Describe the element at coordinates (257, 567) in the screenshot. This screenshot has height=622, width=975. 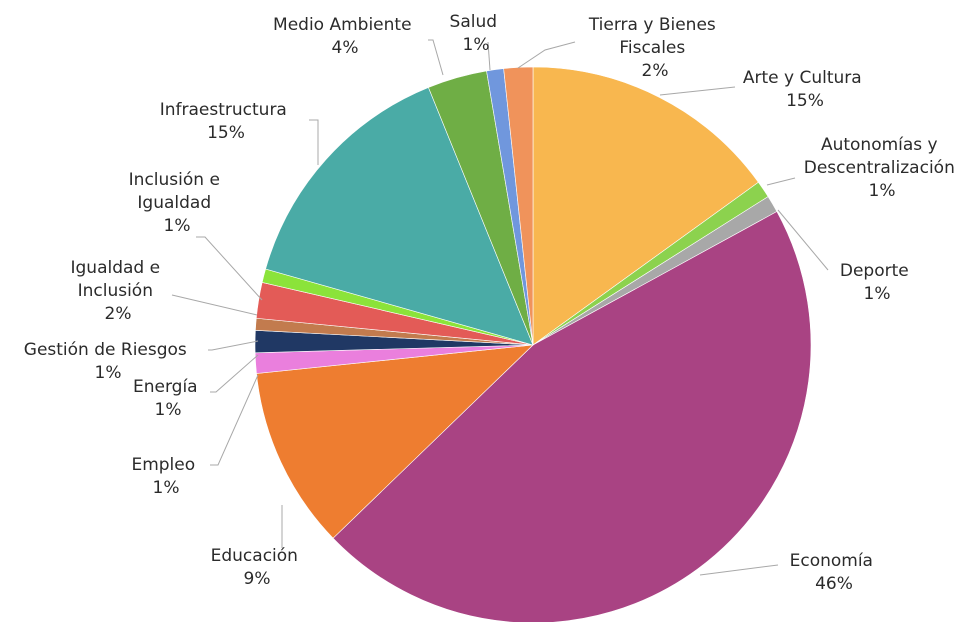
I see `label-educacion: Educación 9%` at that location.